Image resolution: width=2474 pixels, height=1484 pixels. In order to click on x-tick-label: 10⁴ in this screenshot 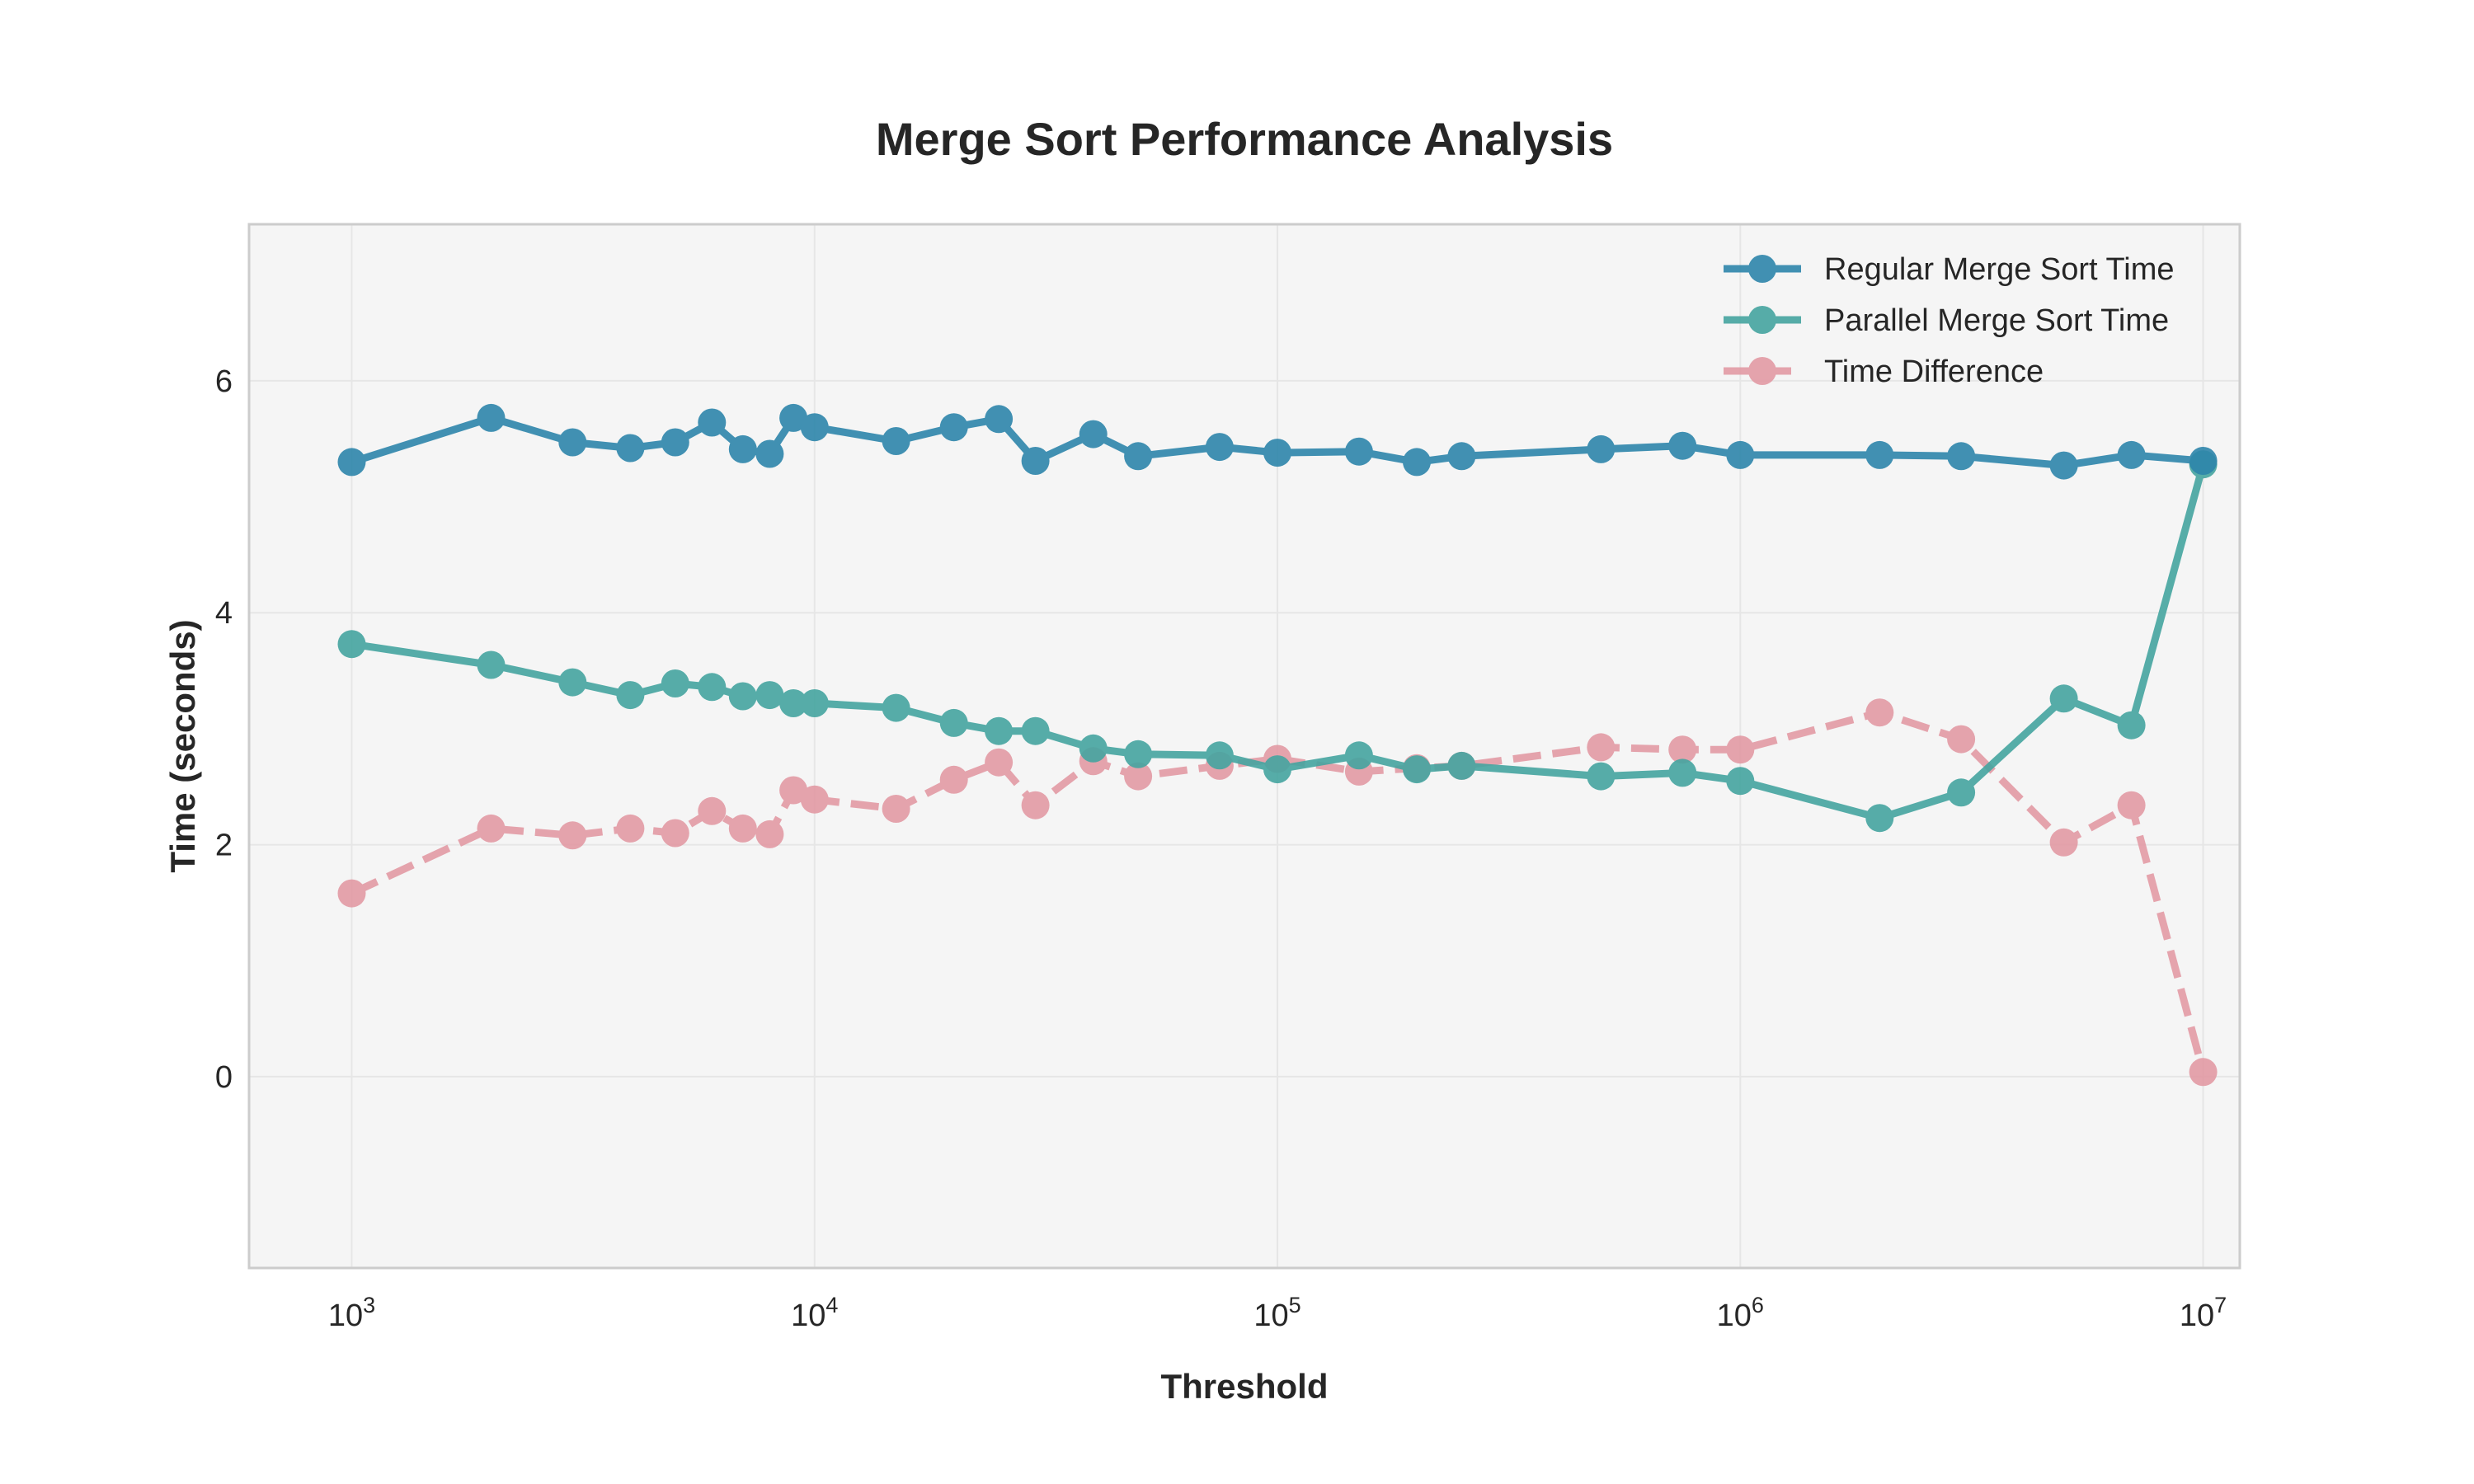, I will do `click(814, 1313)`.